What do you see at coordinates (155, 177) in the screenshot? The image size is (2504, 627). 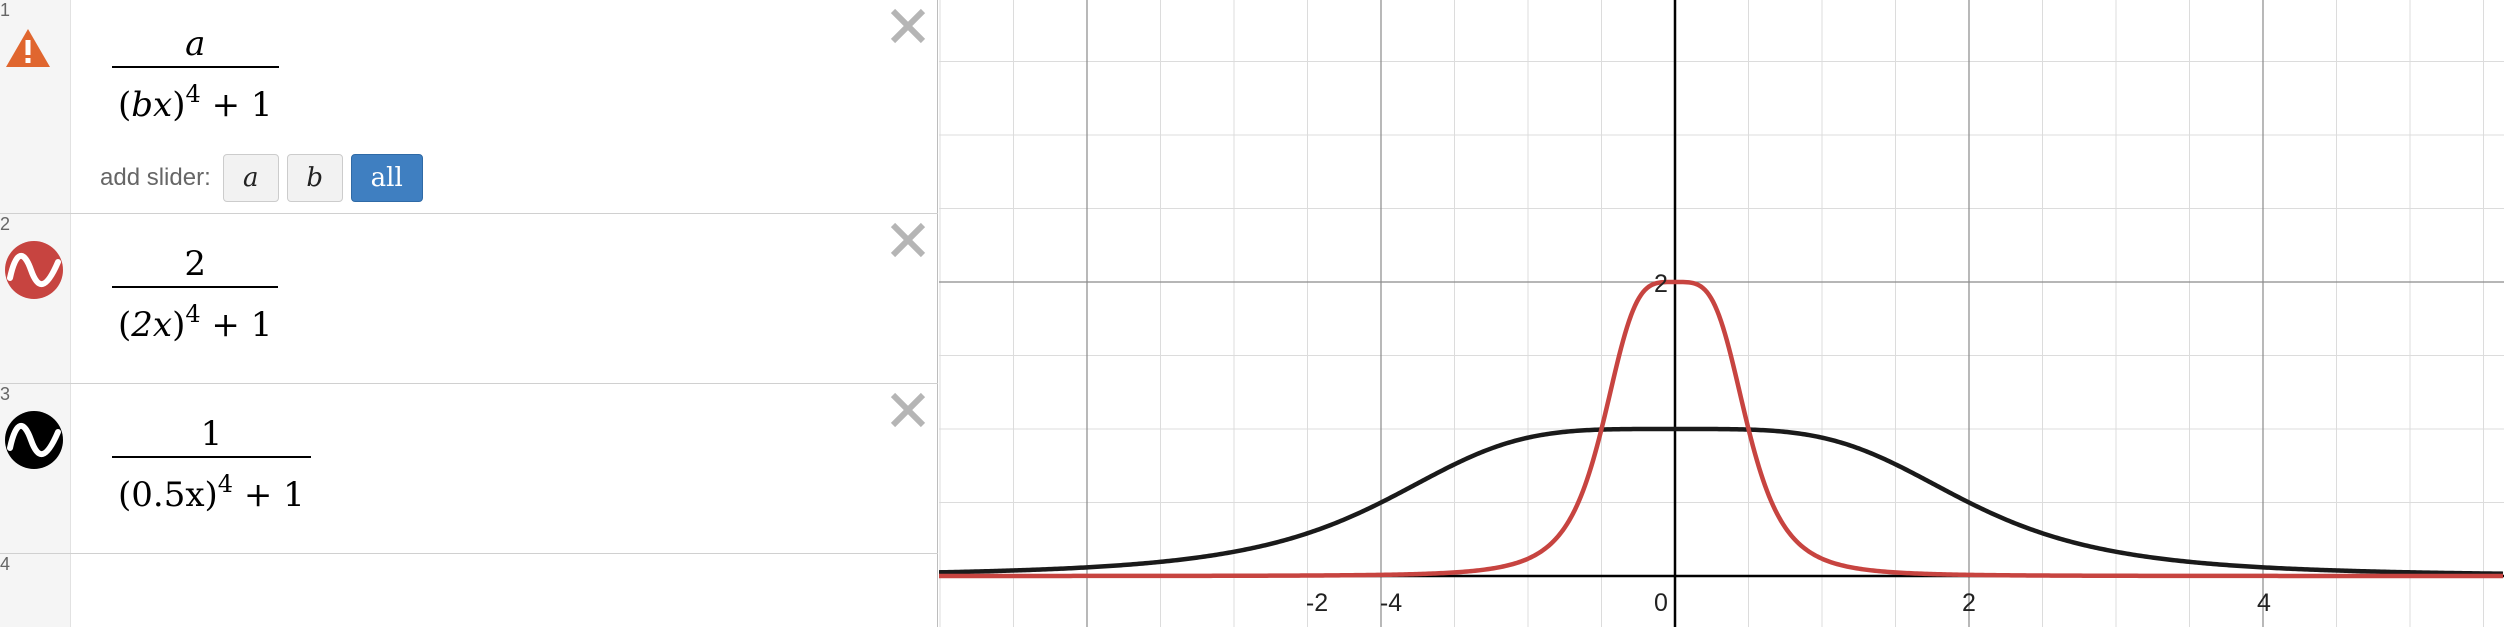 I see `add-slider-label: add slider:` at bounding box center [155, 177].